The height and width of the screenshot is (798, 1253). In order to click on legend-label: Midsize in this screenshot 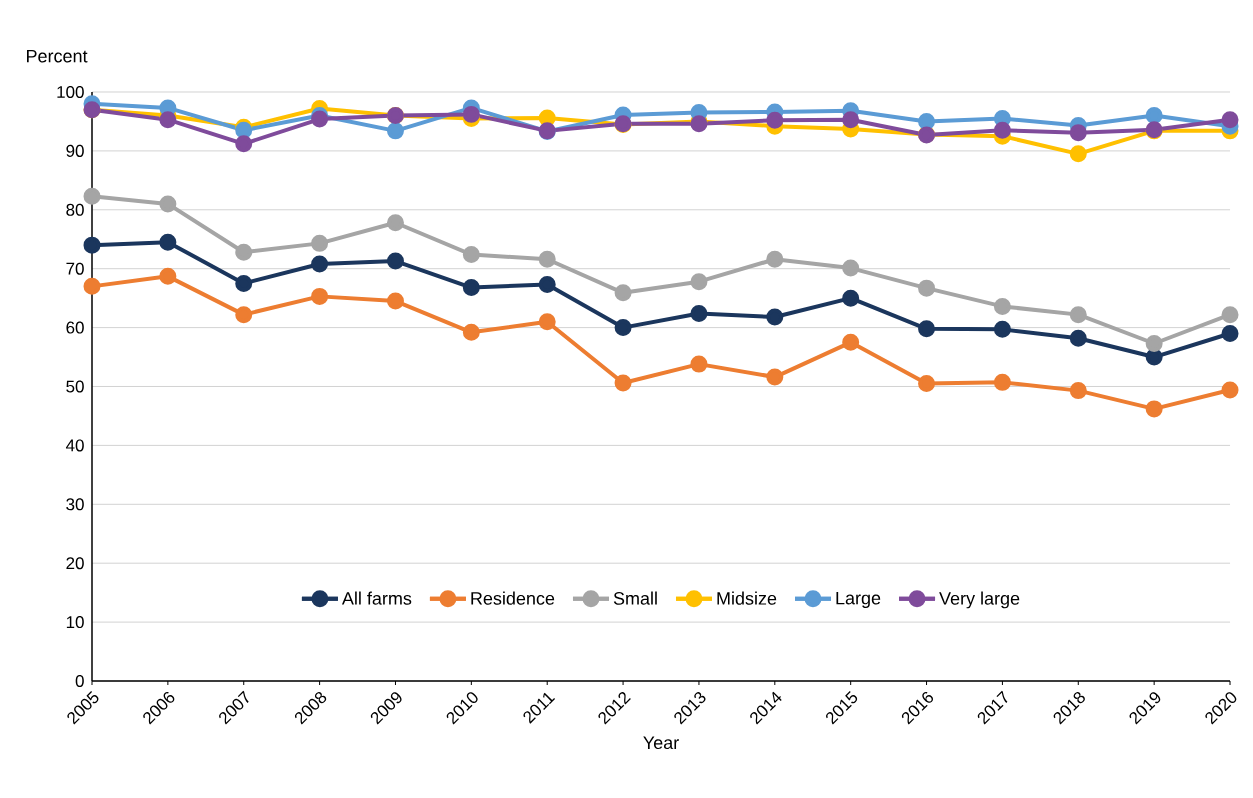, I will do `click(747, 598)`.